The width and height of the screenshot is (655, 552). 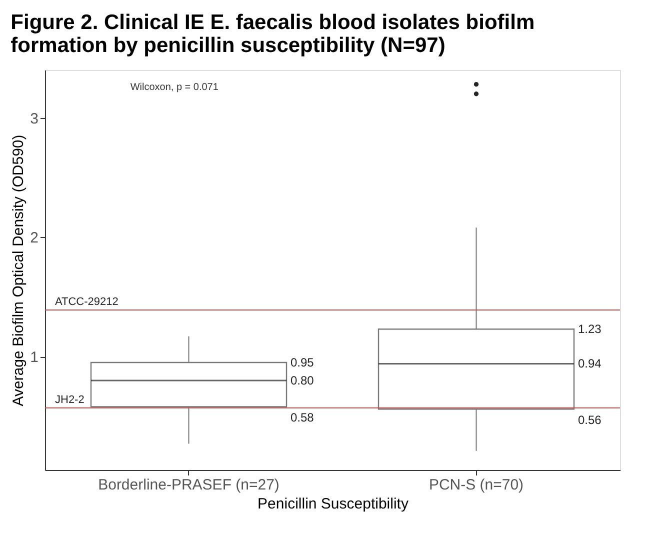 What do you see at coordinates (189, 485) in the screenshot?
I see `x-tick-label: Borderline-PRASEF (n=27)` at bounding box center [189, 485].